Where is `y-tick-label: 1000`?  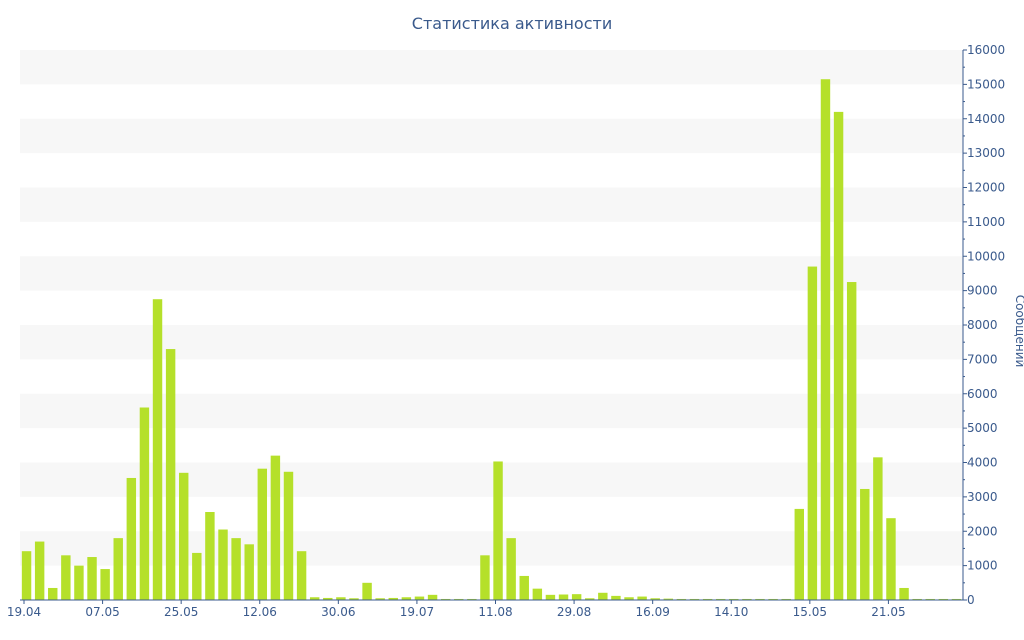 y-tick-label: 1000 is located at coordinates (982, 566).